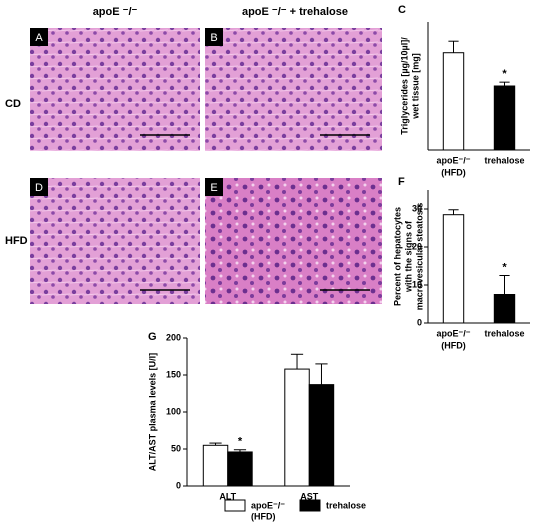 The height and width of the screenshot is (522, 550). What do you see at coordinates (404, 86) in the screenshot?
I see `y-axis-label: Triglycerides [µg/10µl]/` at bounding box center [404, 86].